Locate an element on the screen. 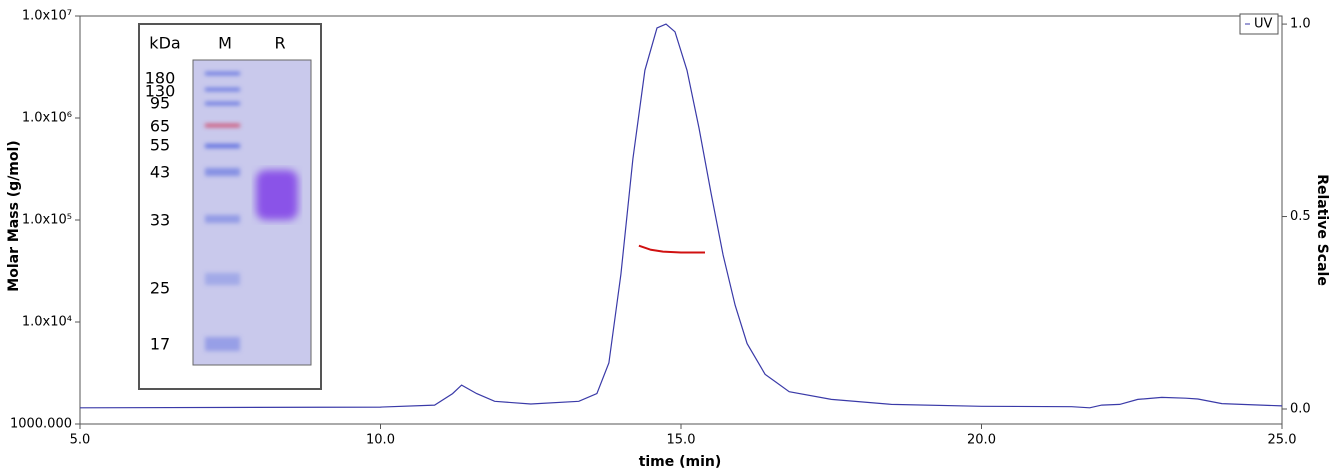  y-tick-label: 1.0x10⁷ is located at coordinates (47, 16).